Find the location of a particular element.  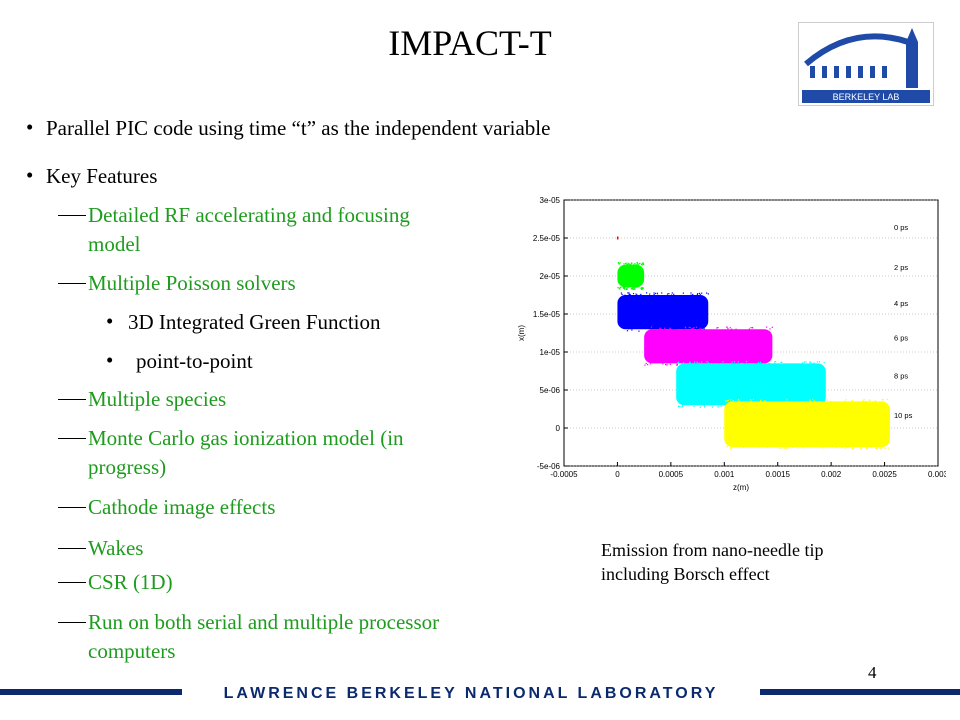

series-label: 2 ps is located at coordinates (901, 267).